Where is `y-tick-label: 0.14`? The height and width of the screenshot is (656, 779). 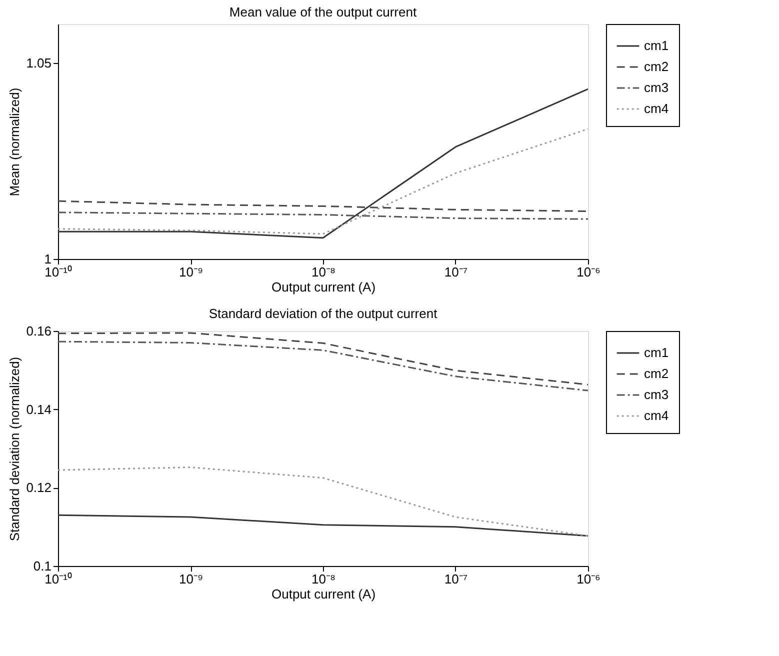 y-tick-label: 0.14 is located at coordinates (39, 409).